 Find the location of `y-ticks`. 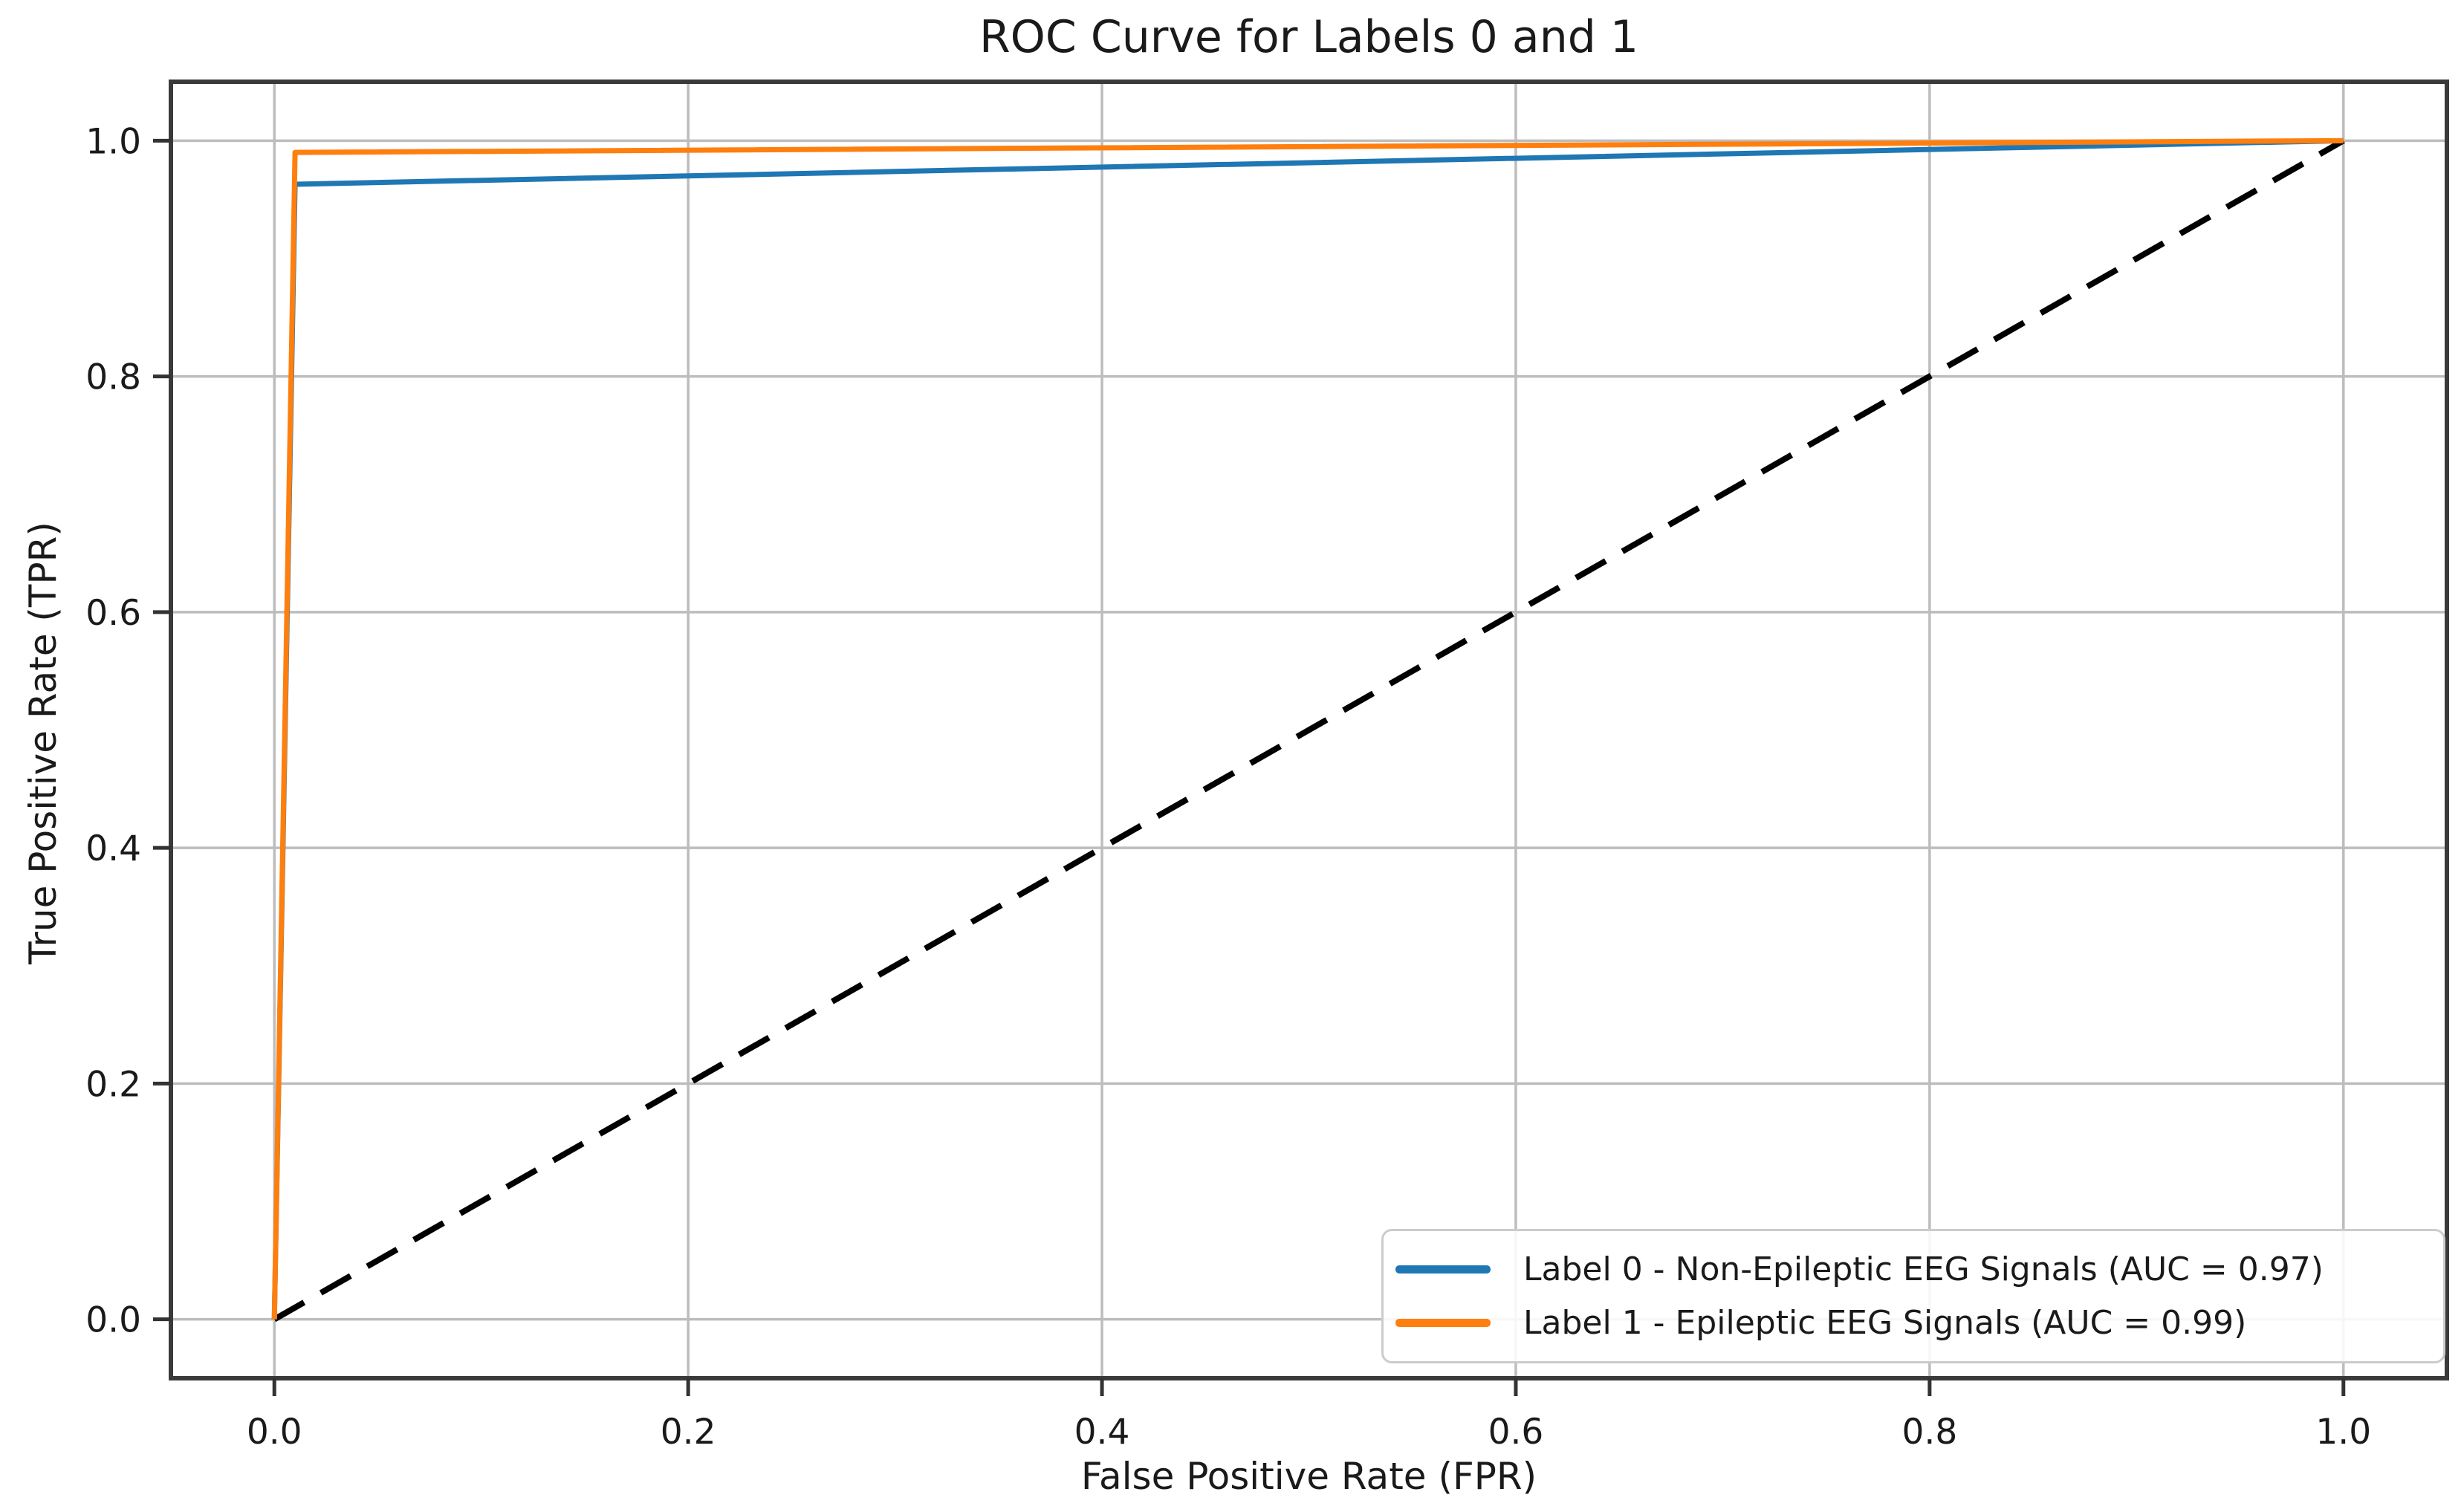

y-ticks is located at coordinates (162, 730).